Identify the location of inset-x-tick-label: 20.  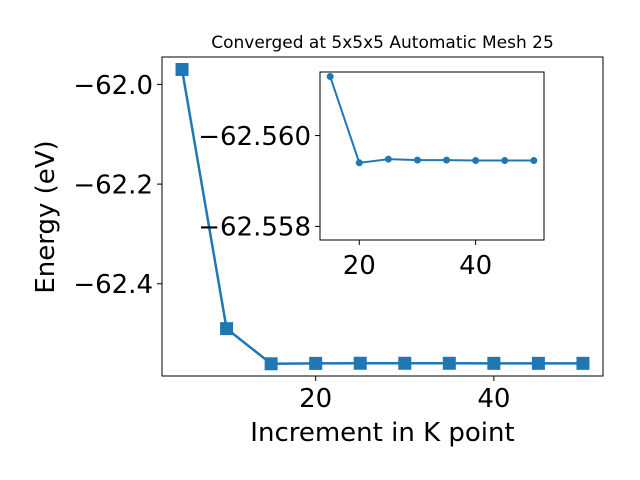
(359, 266).